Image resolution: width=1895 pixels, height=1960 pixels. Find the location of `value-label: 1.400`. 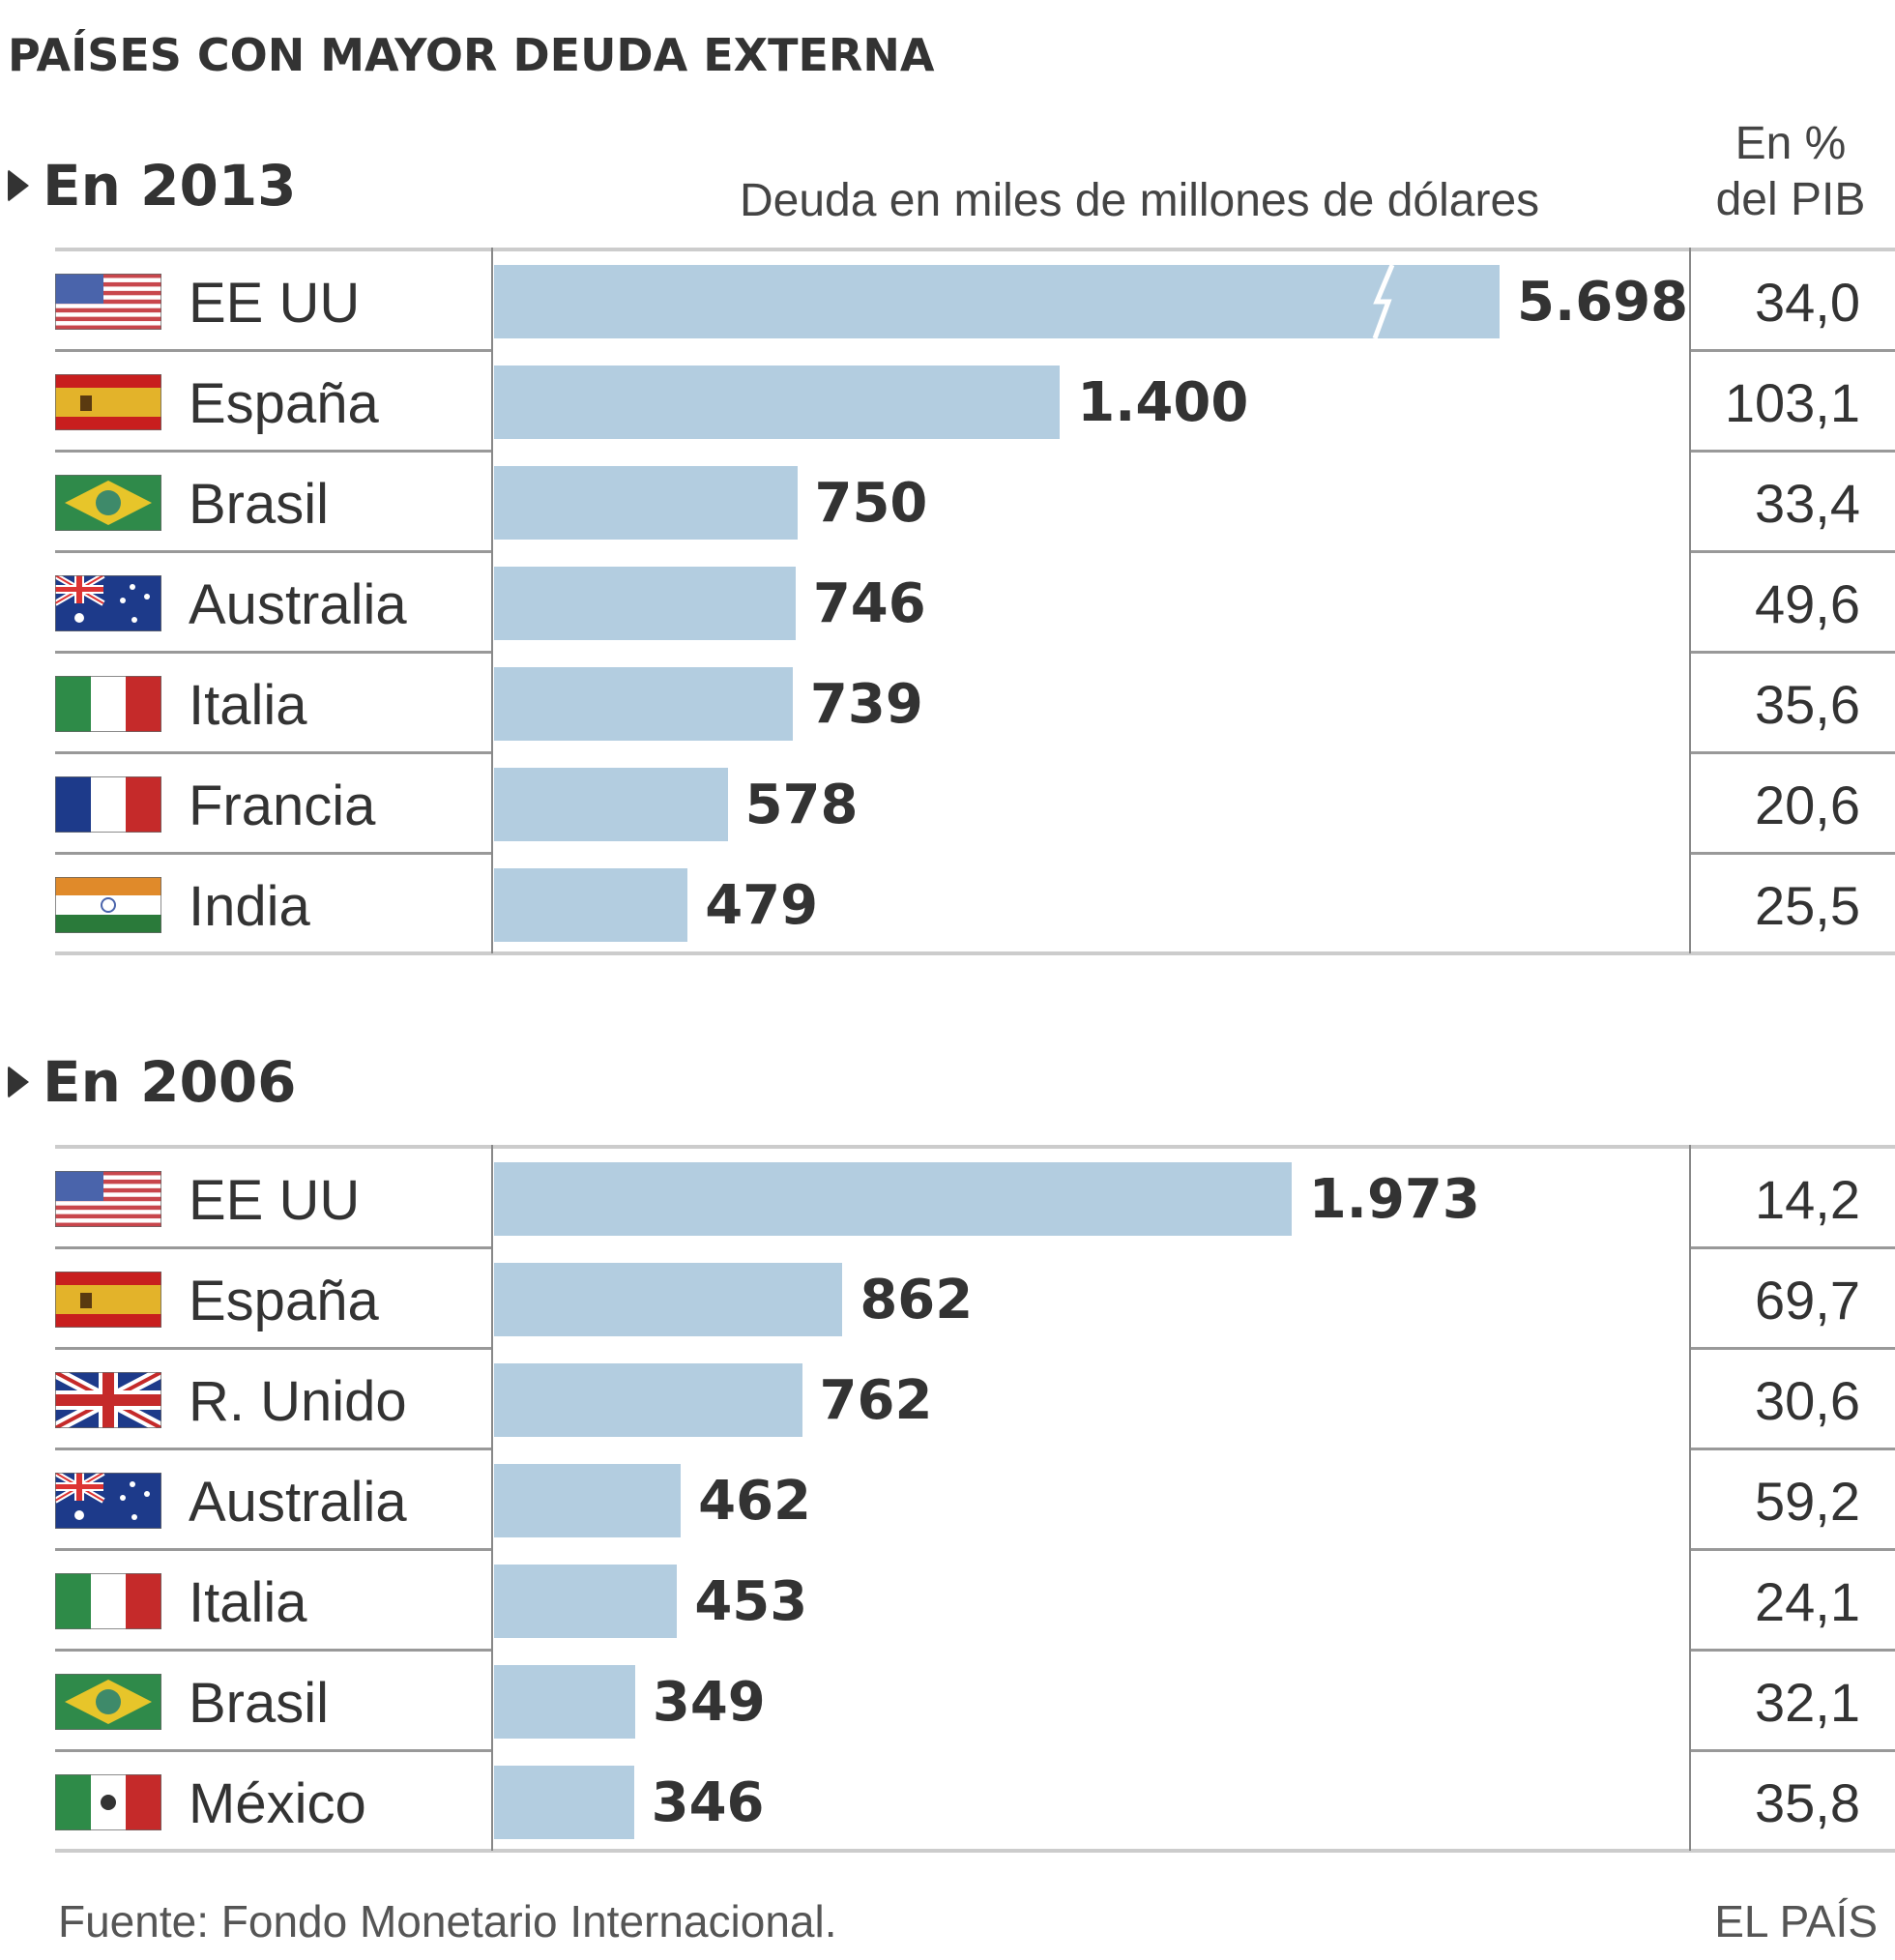

value-label: 1.400 is located at coordinates (1163, 402).